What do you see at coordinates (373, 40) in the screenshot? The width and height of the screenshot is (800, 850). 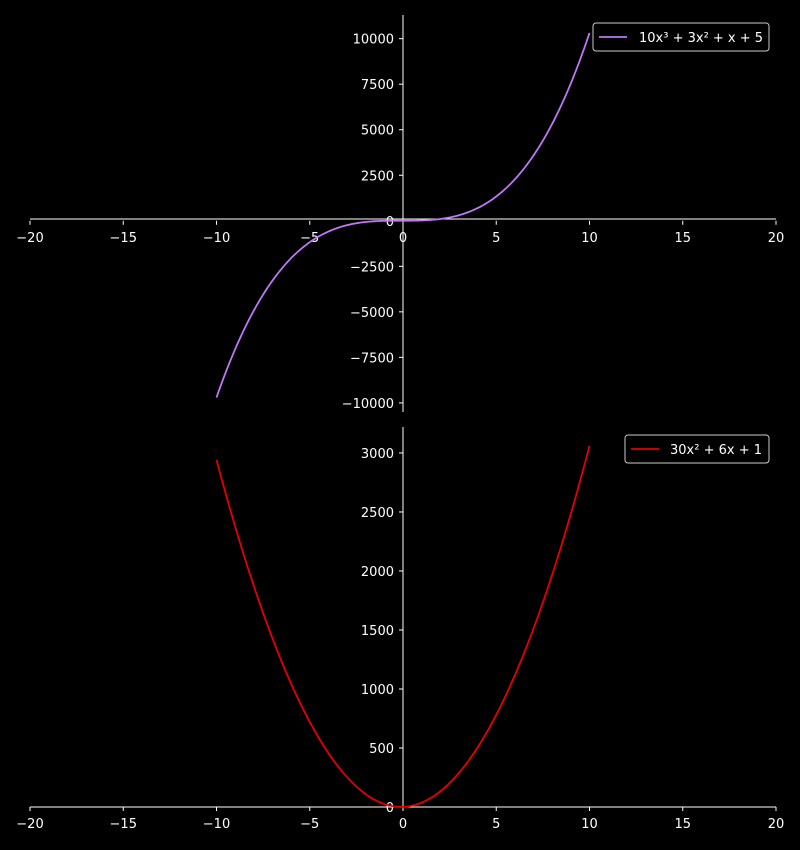 I see `cubic-plot-y-tick-label: 10000` at bounding box center [373, 40].